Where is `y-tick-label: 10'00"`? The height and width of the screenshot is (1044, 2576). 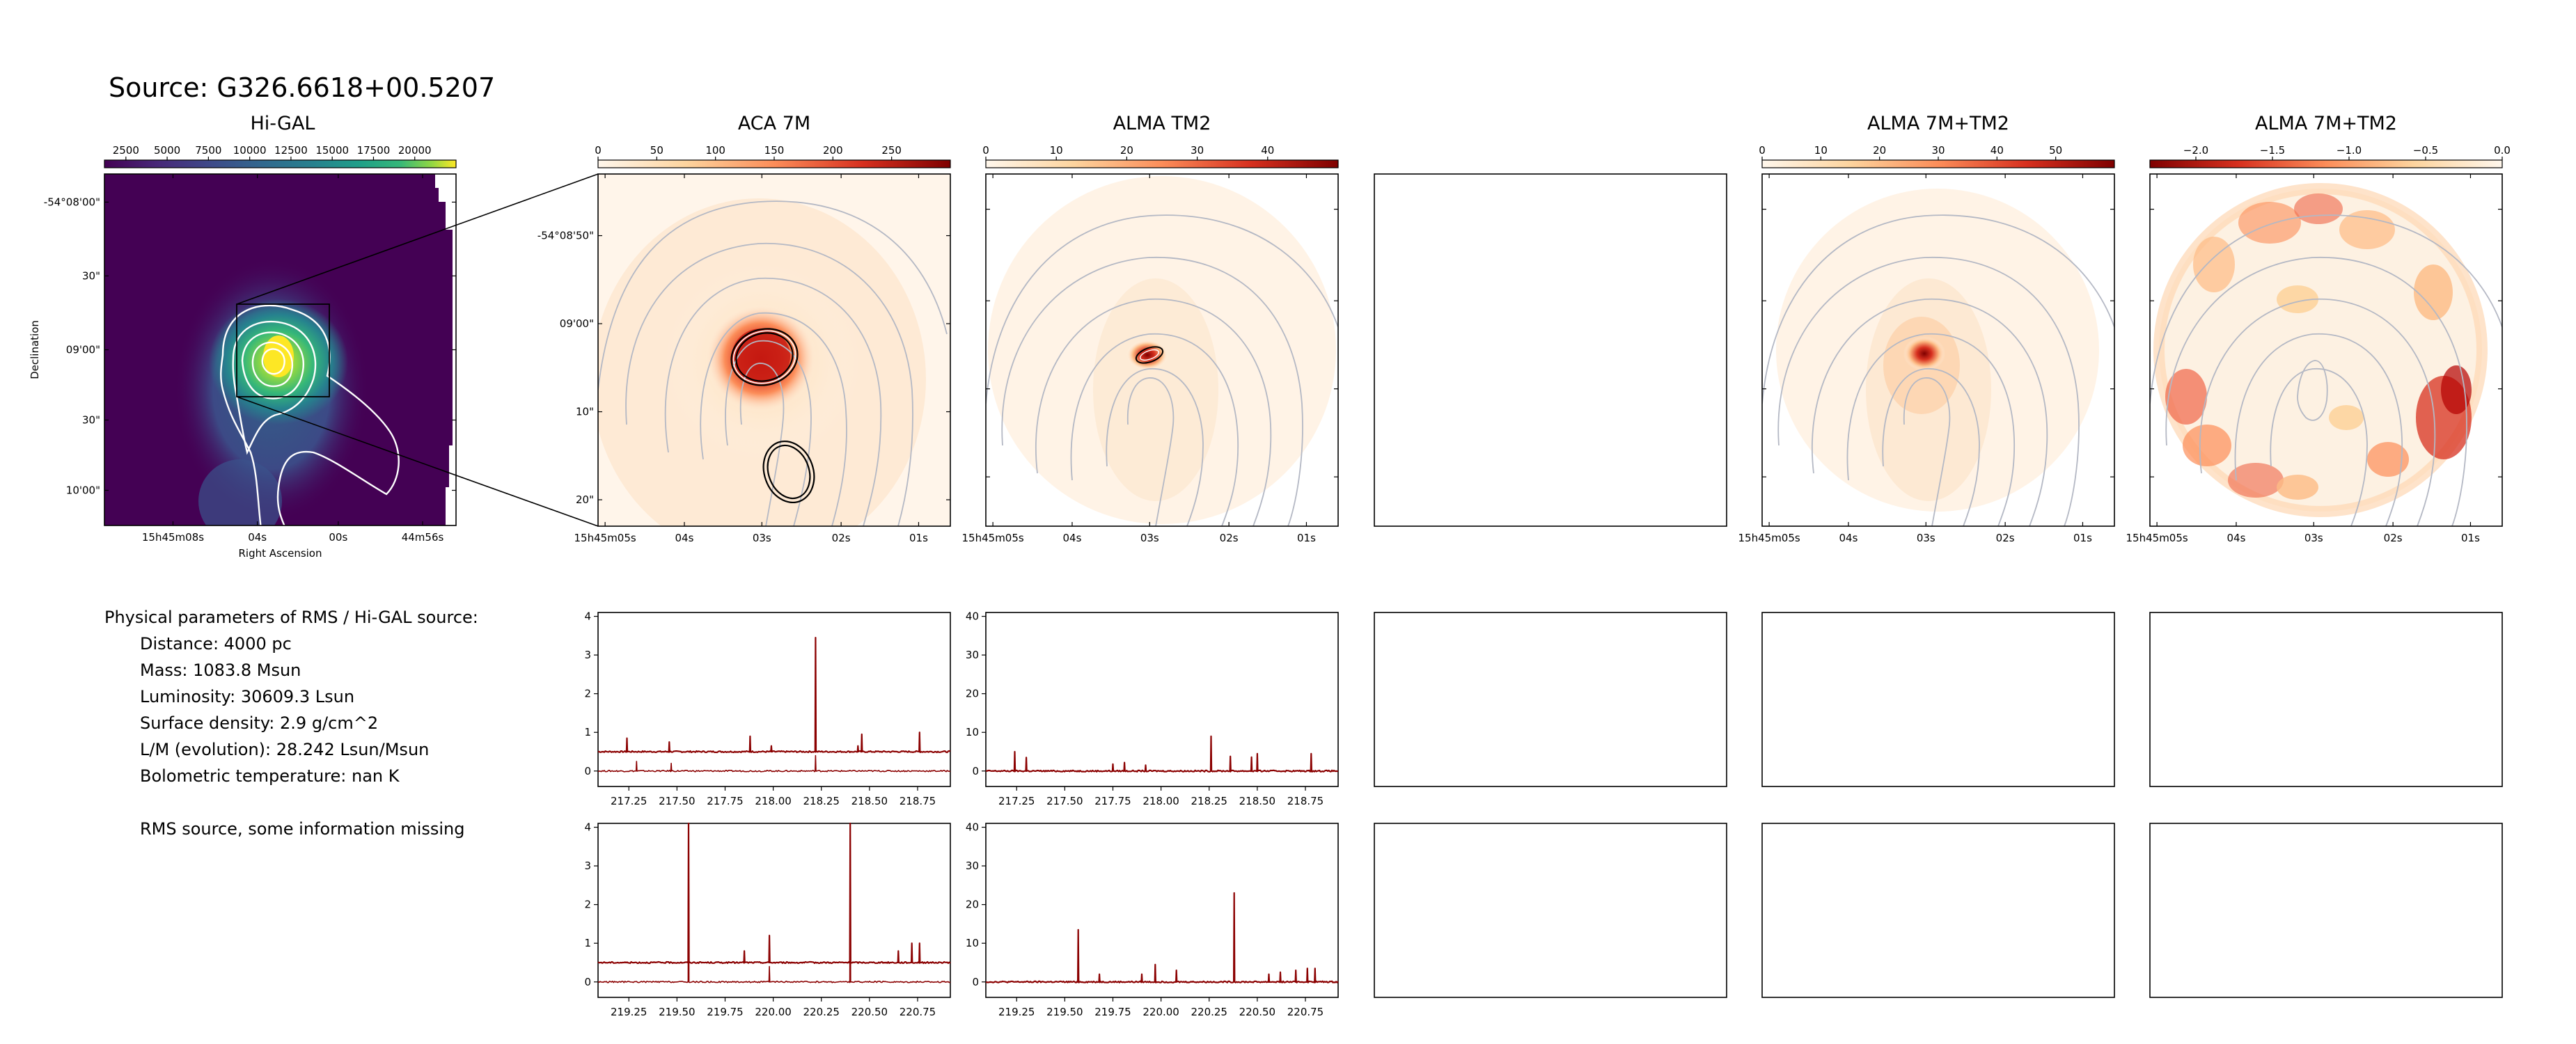 y-tick-label: 10'00" is located at coordinates (83, 490).